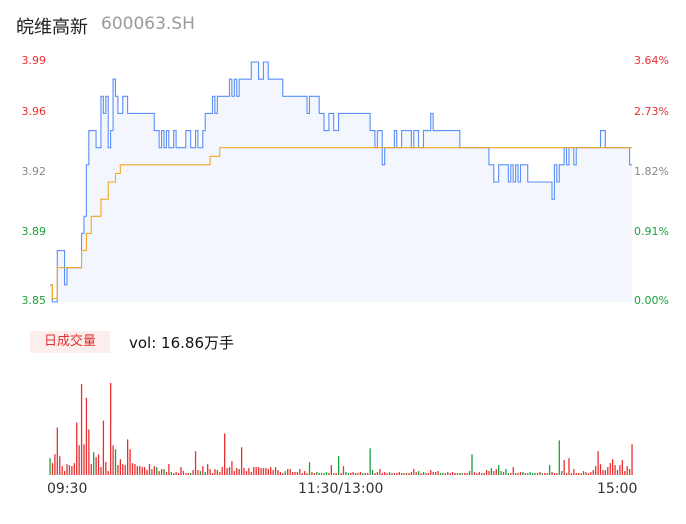 This screenshot has height=524, width=686. What do you see at coordinates (651, 232) in the screenshot?
I see `y-tick-percent: 0.91%` at bounding box center [651, 232].